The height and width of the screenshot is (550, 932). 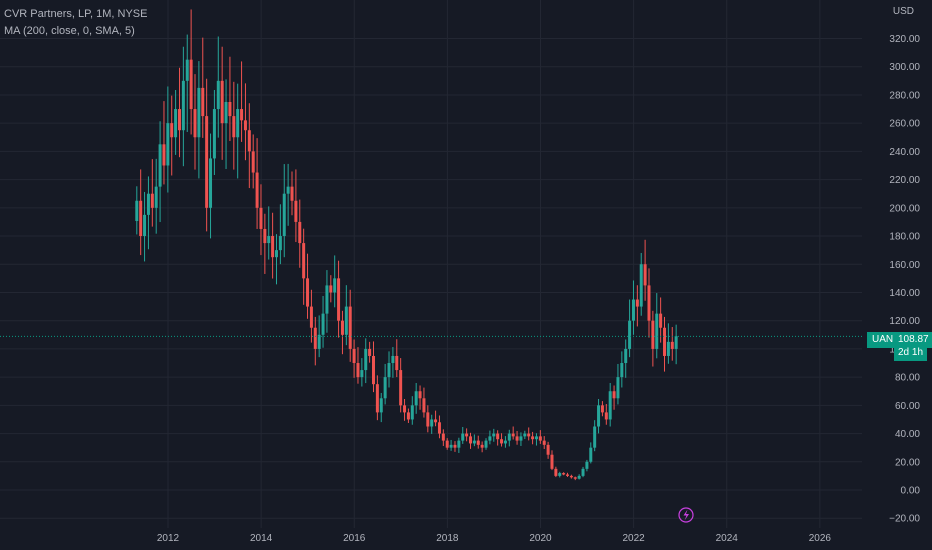 What do you see at coordinates (904, 39) in the screenshot?
I see `y-tick-label: 320.00` at bounding box center [904, 39].